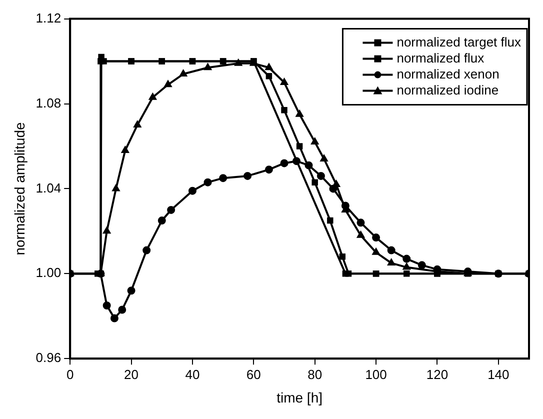 Image resolution: width=543 pixels, height=419 pixels. What do you see at coordinates (499, 374) in the screenshot?
I see `x-tick-label: 140` at bounding box center [499, 374].